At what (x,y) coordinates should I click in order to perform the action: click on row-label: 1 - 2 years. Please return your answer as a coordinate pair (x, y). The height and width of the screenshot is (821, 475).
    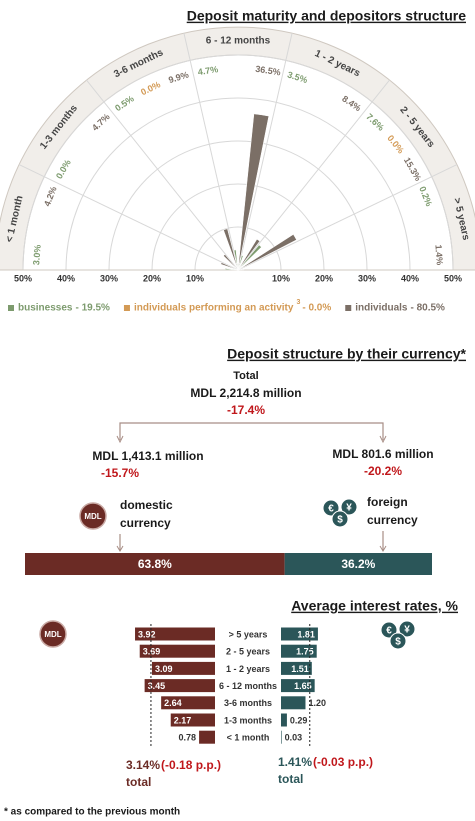
    Looking at the image, I should click on (248, 669).